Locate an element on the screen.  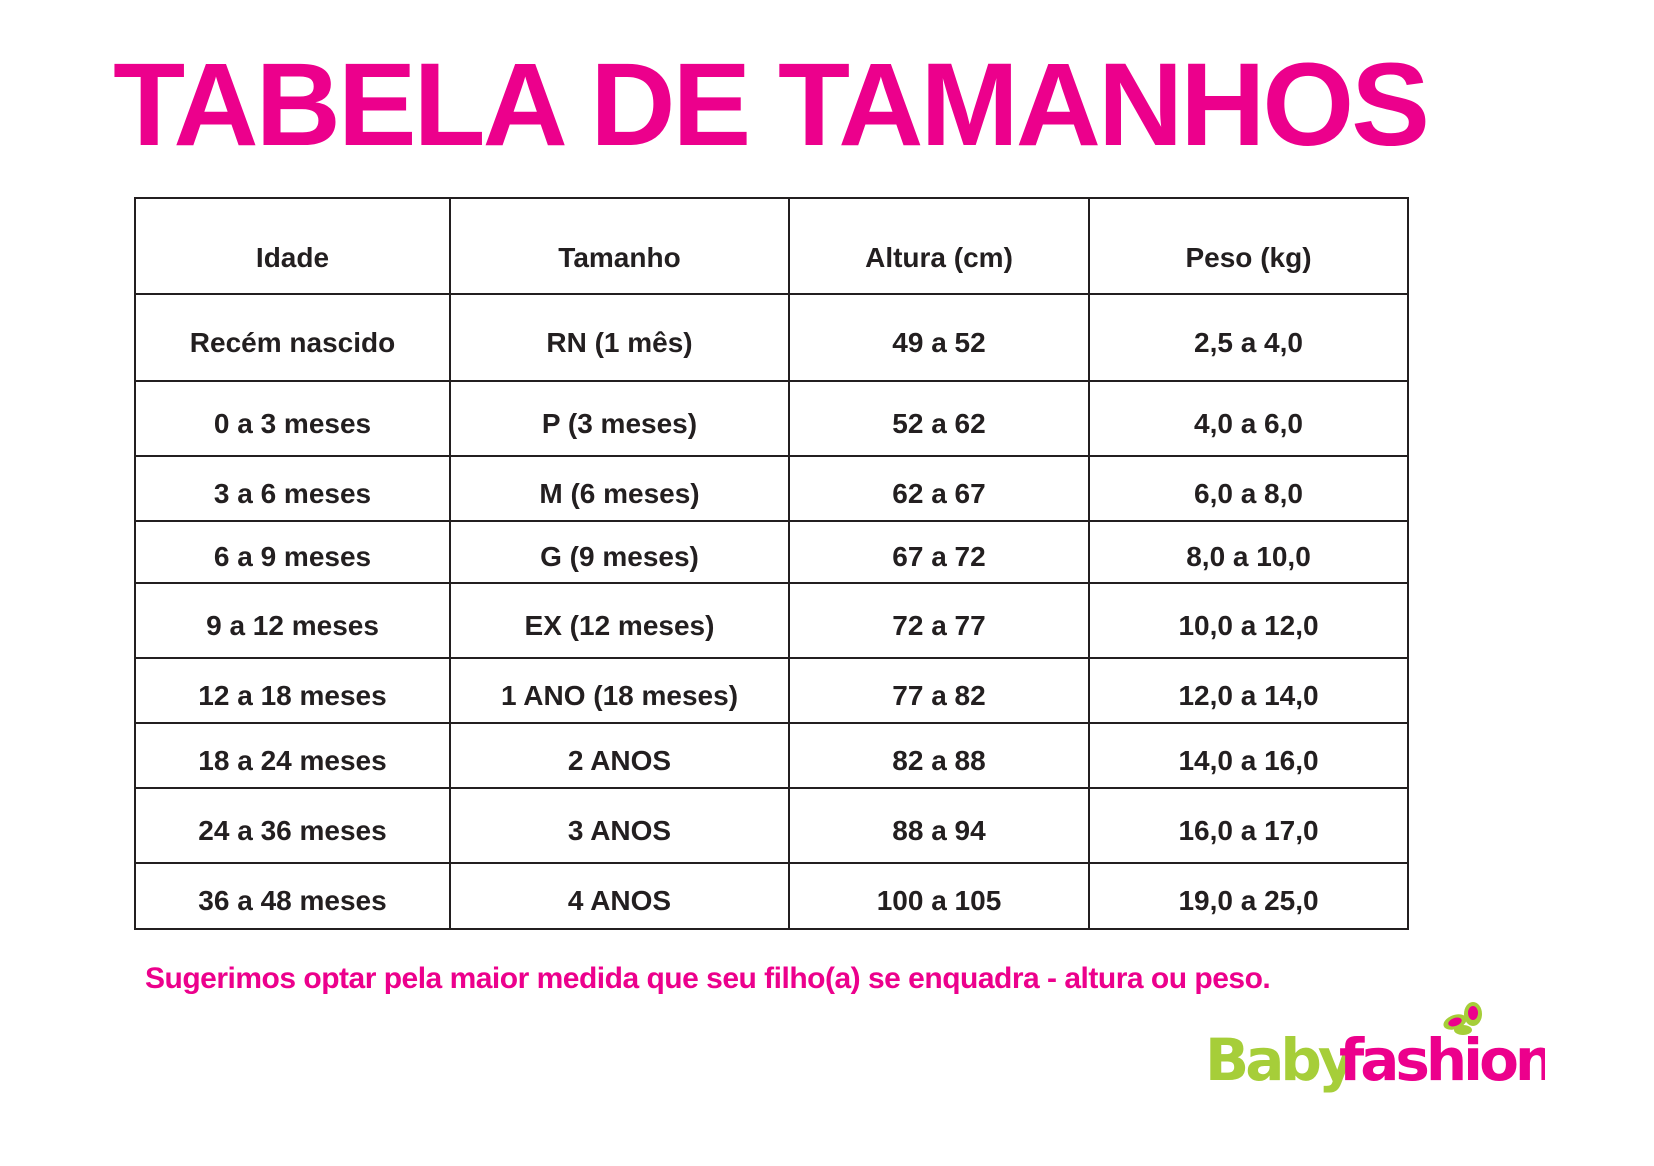
cell-peso: 10,0 a 12,0 is located at coordinates (1248, 620).